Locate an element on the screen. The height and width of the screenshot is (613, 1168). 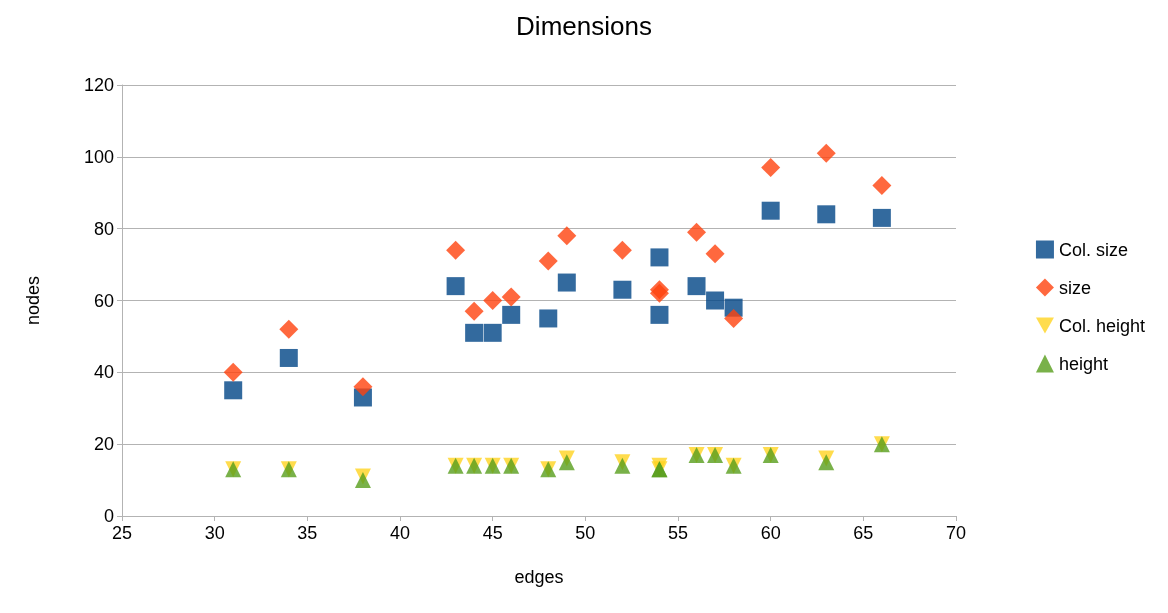
x-tick-label: 70 is located at coordinates (956, 533).